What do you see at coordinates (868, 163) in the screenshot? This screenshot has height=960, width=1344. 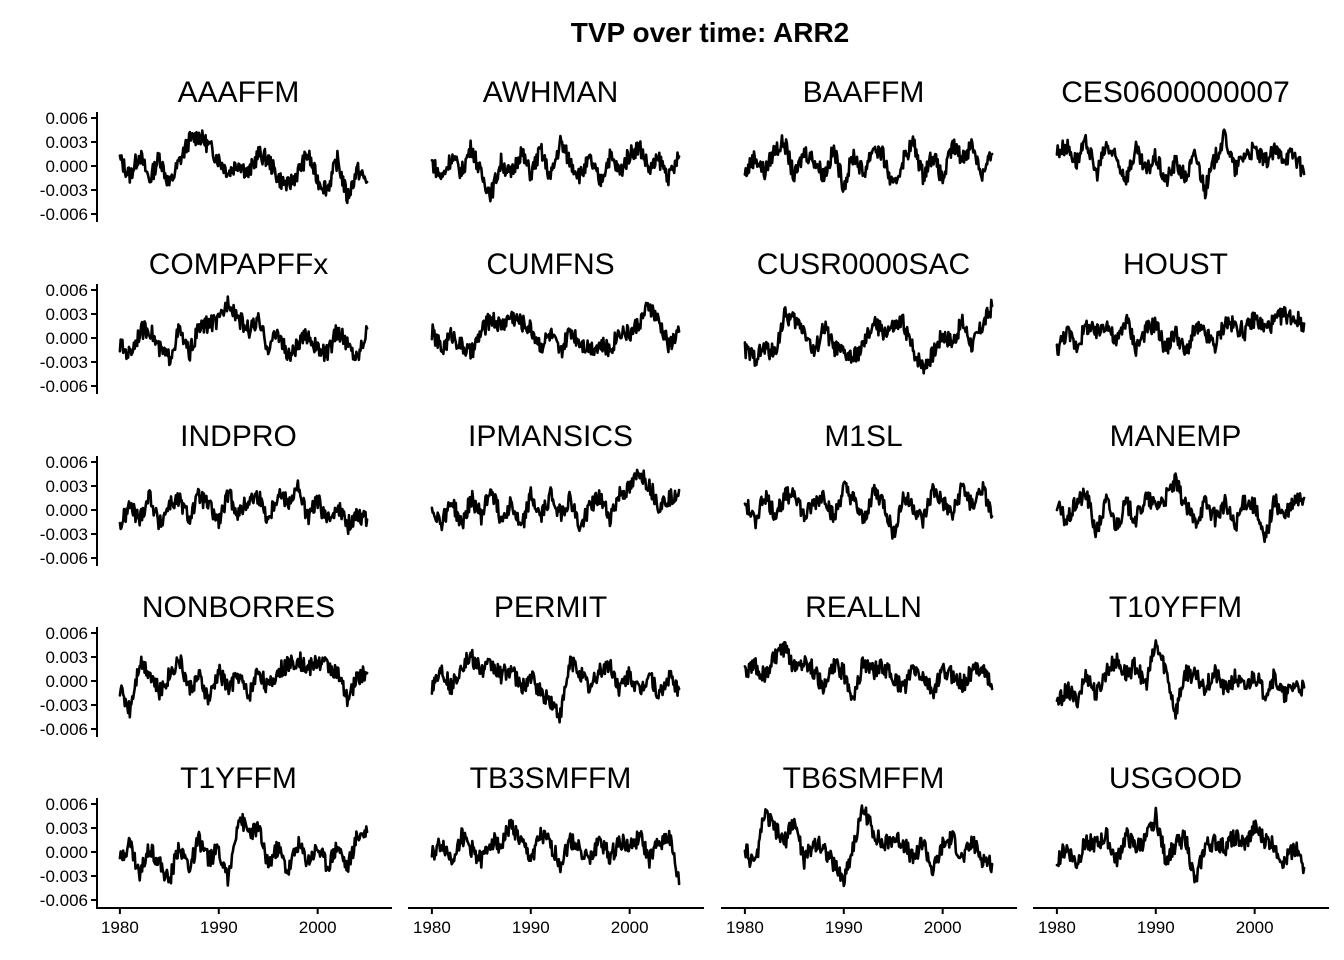 I see `series-line-baaffm` at bounding box center [868, 163].